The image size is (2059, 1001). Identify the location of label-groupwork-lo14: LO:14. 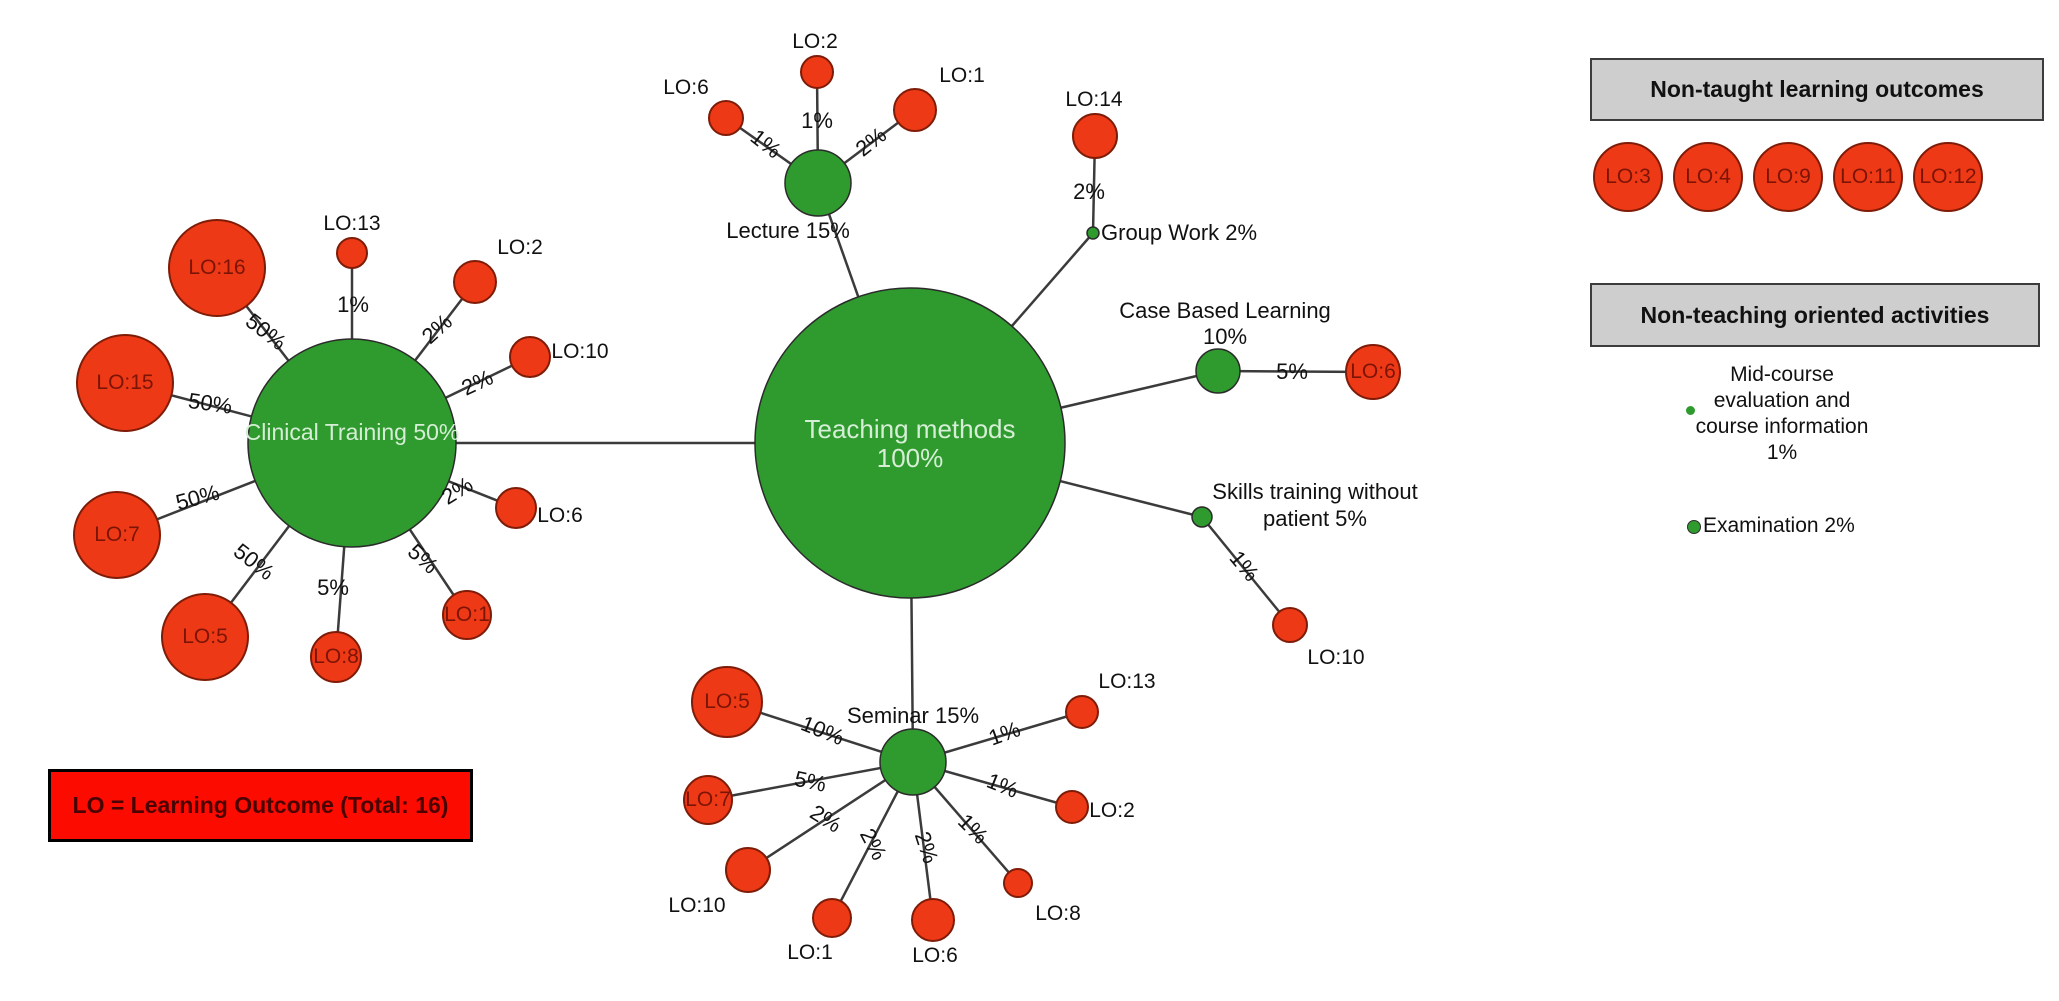
(1094, 99).